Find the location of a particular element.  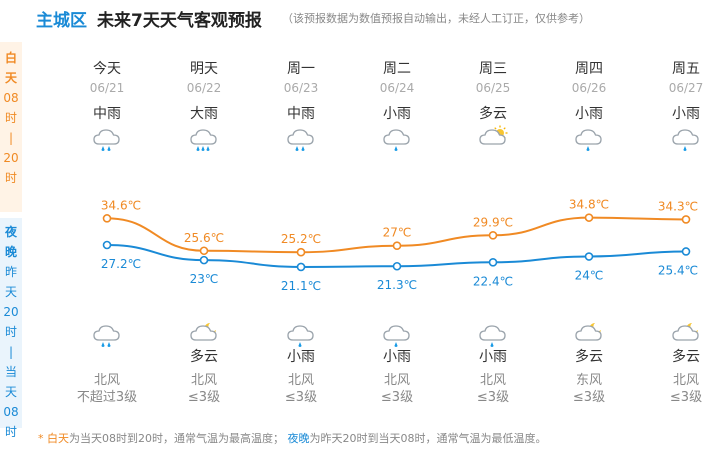

night-temperature-label: 22.4℃ is located at coordinates (493, 281).